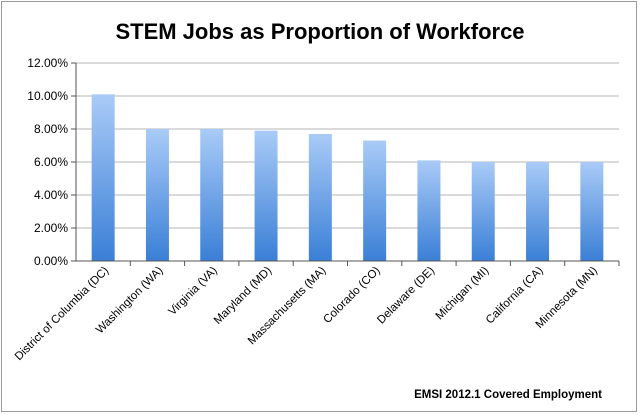 This screenshot has height=415, width=640. What do you see at coordinates (351, 295) in the screenshot?
I see `x-tick-label: Colorado (CO)` at bounding box center [351, 295].